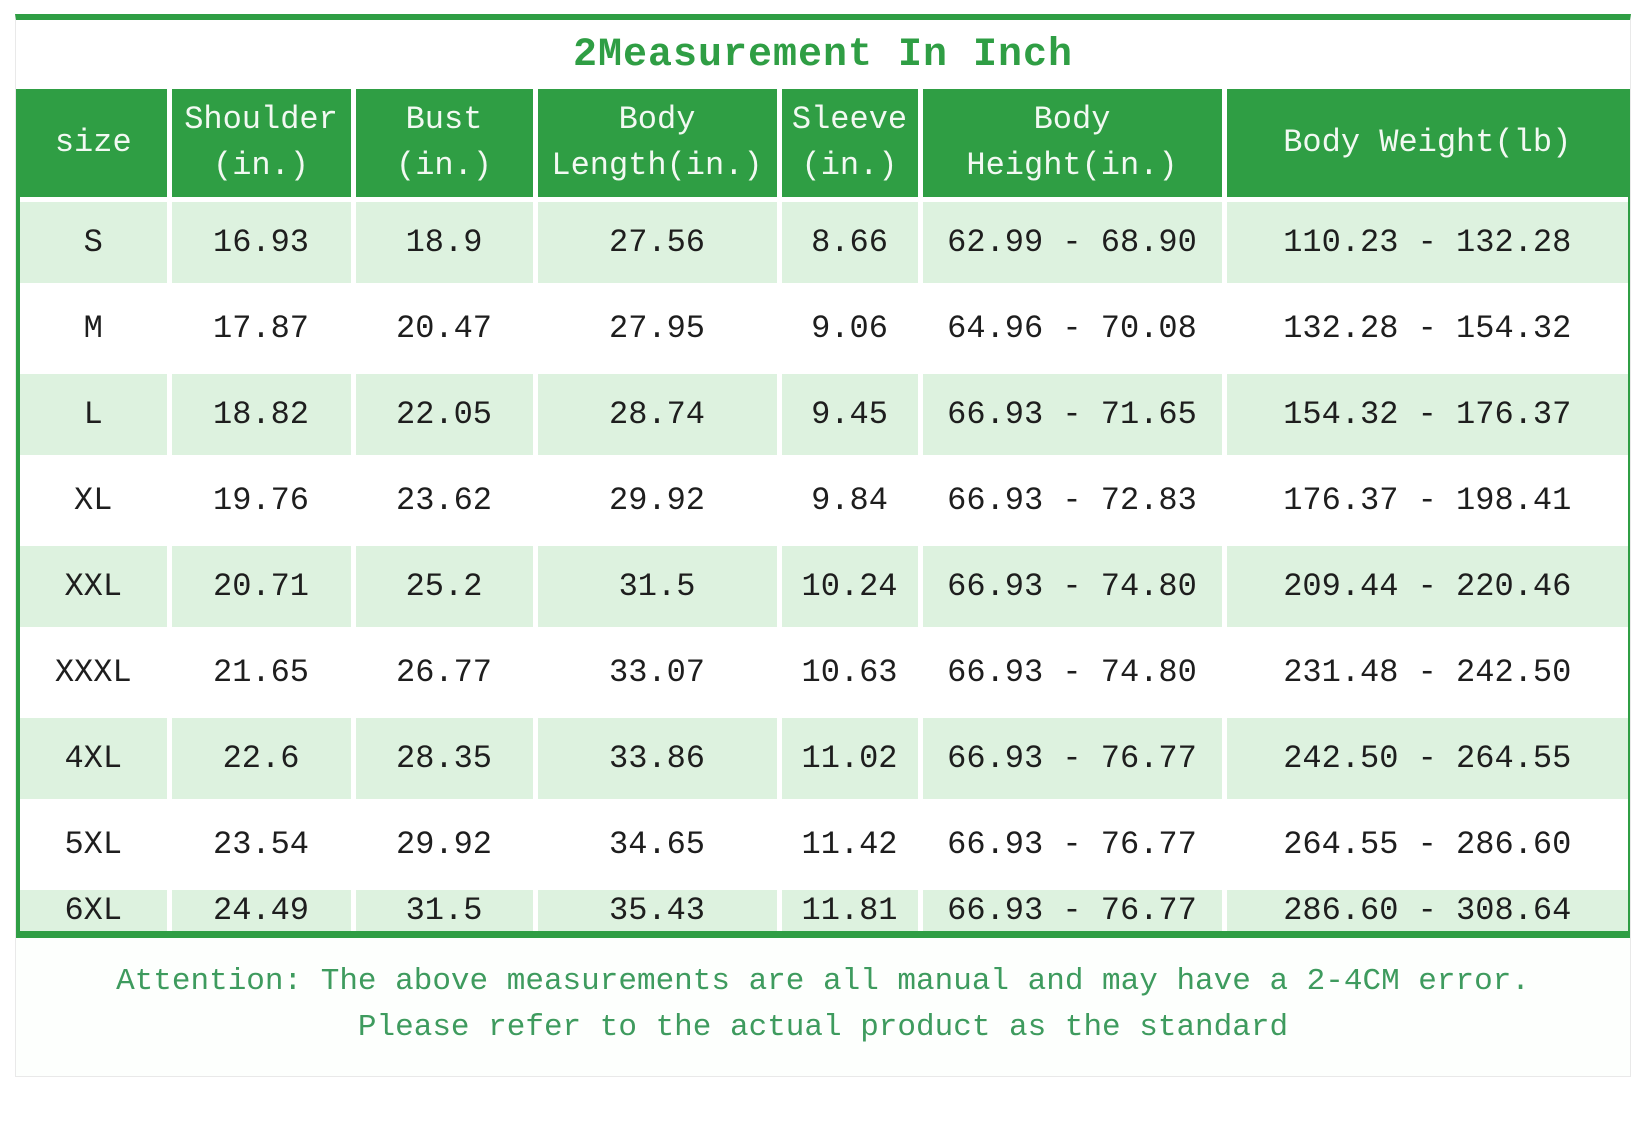 This screenshot has height=1126, width=1646. Describe the element at coordinates (445, 759) in the screenshot. I see `cell-bust: 28.35` at that location.